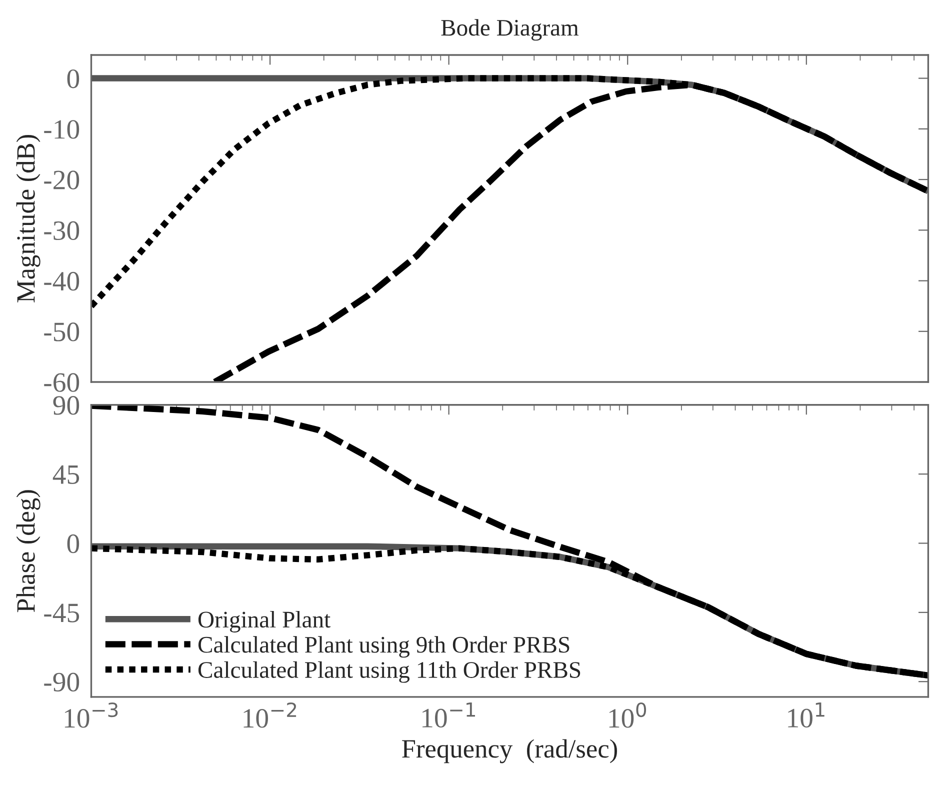 The height and width of the screenshot is (797, 931). What do you see at coordinates (389, 672) in the screenshot?
I see `legend-label: Calculated Plant using 11th Order PRBS` at bounding box center [389, 672].